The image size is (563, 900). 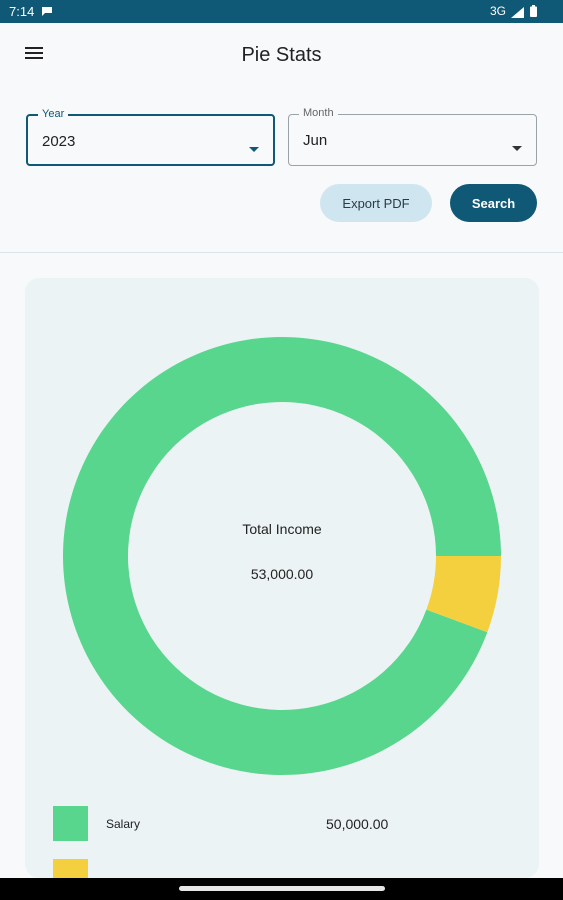 What do you see at coordinates (281, 252) in the screenshot?
I see `divider` at bounding box center [281, 252].